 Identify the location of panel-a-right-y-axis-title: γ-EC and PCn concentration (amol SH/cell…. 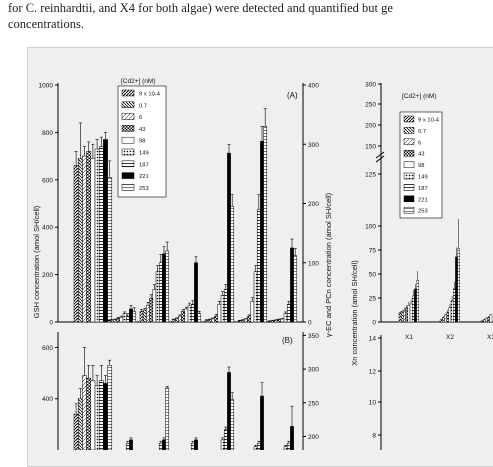
(328, 264).